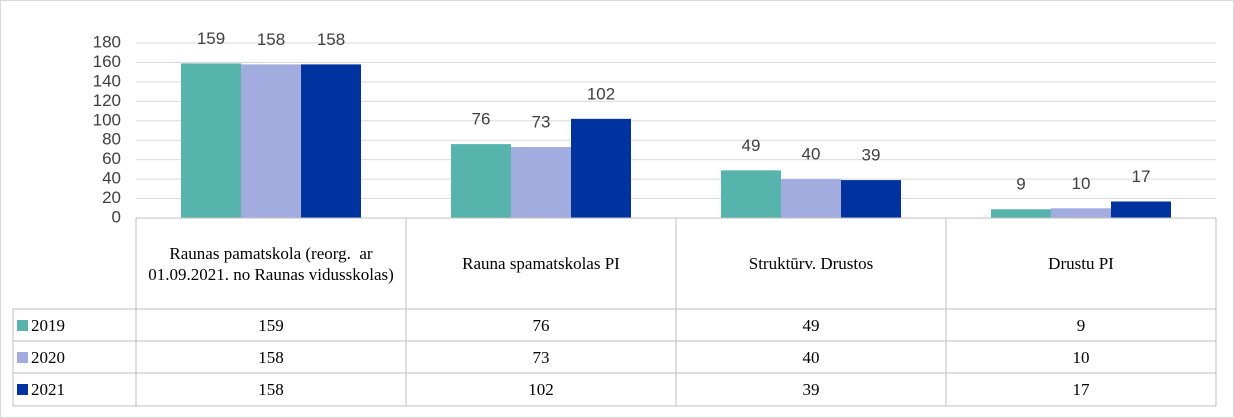 This screenshot has width=1234, height=418. What do you see at coordinates (601, 93) in the screenshot?
I see `data-label: 102` at bounding box center [601, 93].